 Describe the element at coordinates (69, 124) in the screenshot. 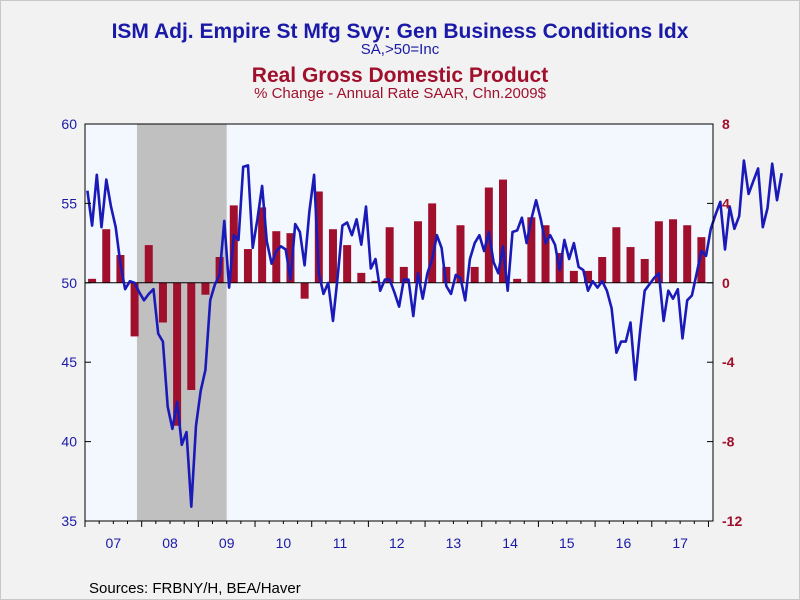

I see `left-axis-label: 60` at that location.